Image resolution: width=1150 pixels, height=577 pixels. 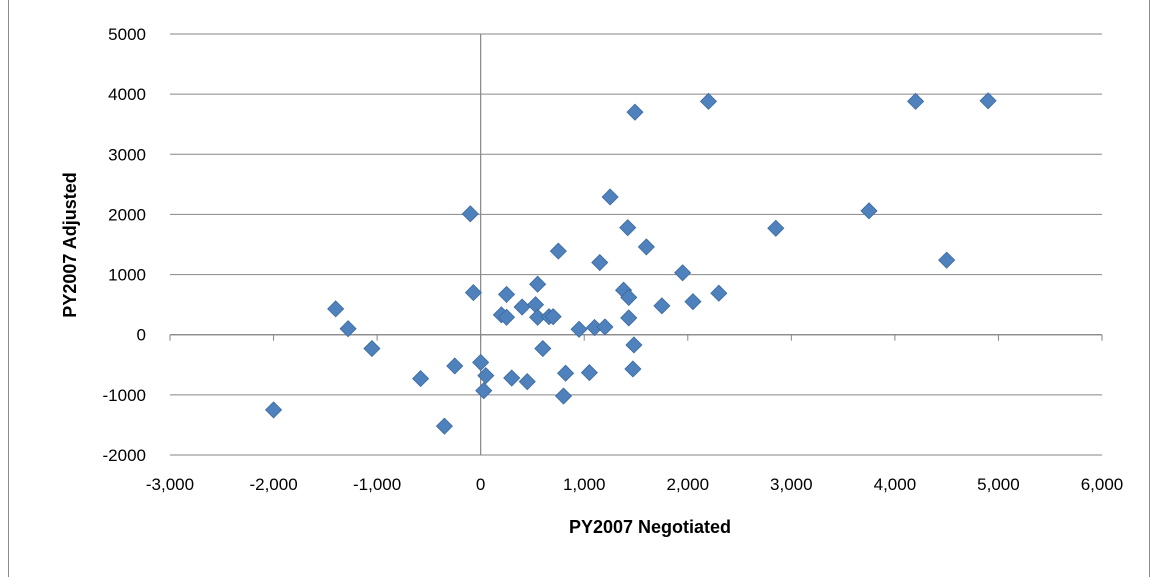 I want to click on y-tick-label: 3000, so click(x=127, y=154).